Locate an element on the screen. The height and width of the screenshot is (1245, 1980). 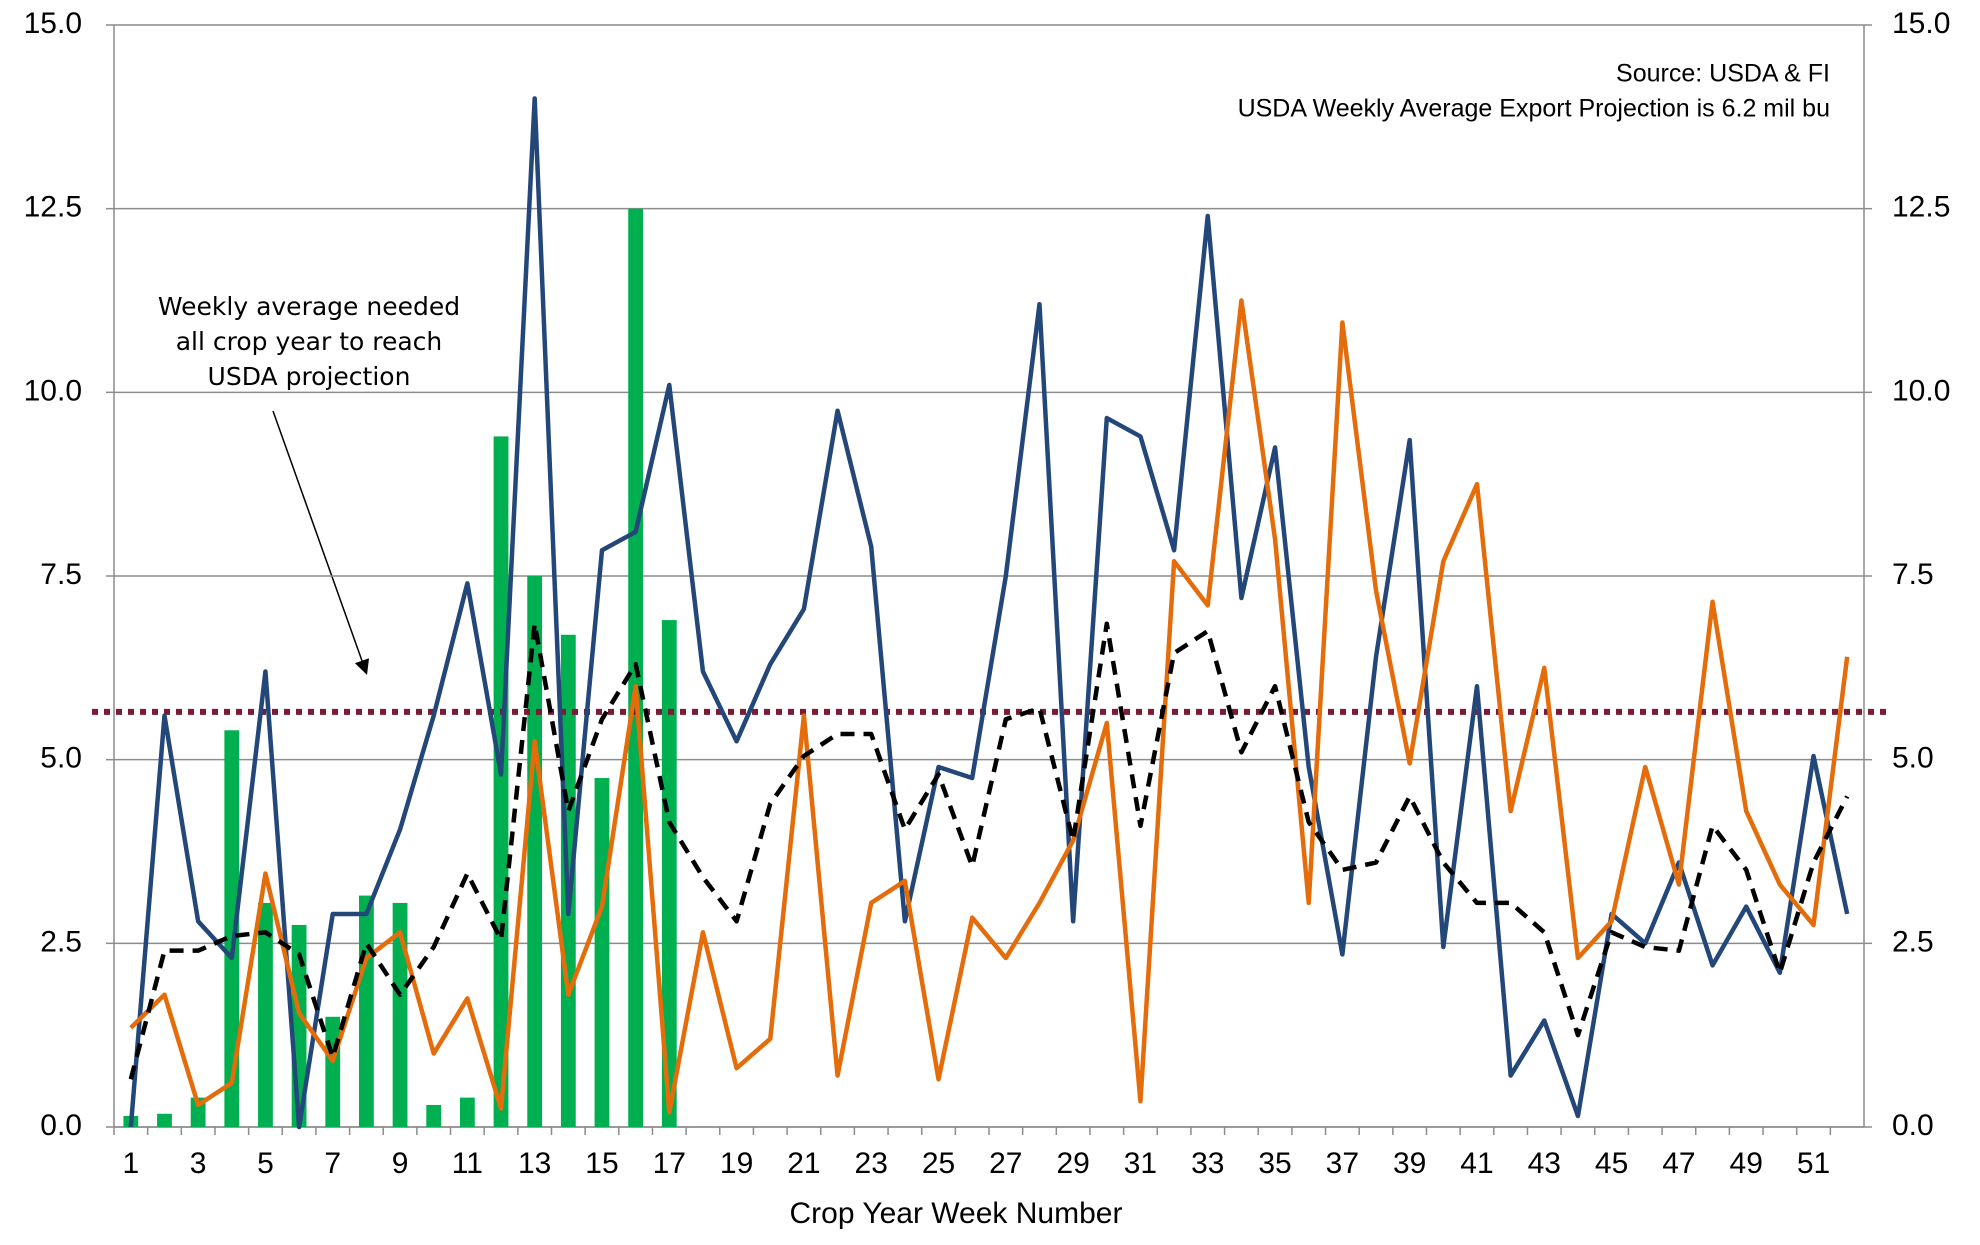
x-axis-title: Crop Year Week Number is located at coordinates (956, 1213).